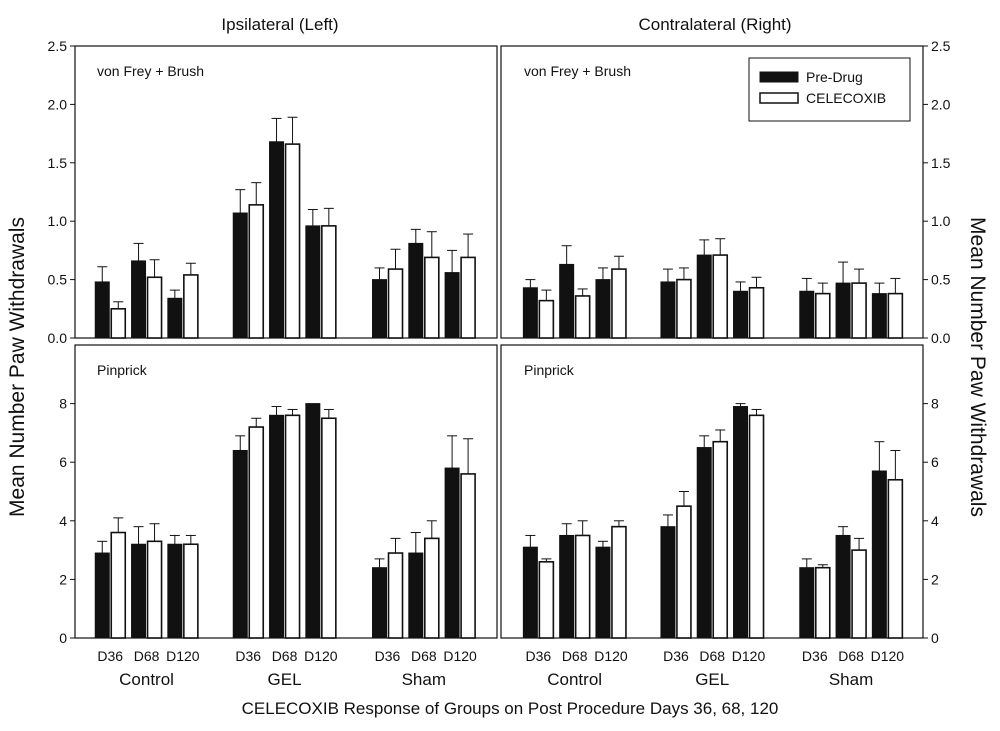 This screenshot has width=1000, height=731. Describe the element at coordinates (58, 280) in the screenshot. I see `y-tick-label: 0.5` at that location.